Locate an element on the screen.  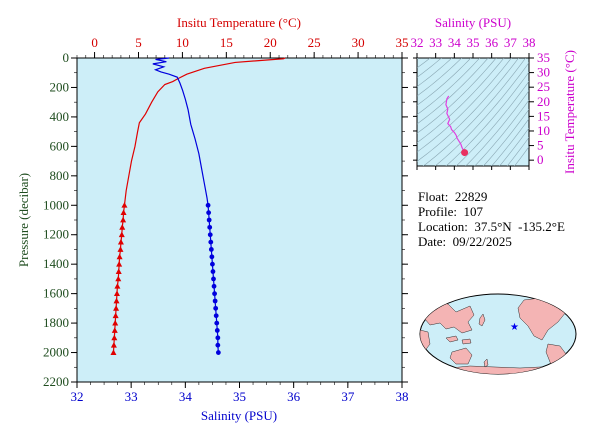
pressure-tick-label: 0 is located at coordinates (66, 57).